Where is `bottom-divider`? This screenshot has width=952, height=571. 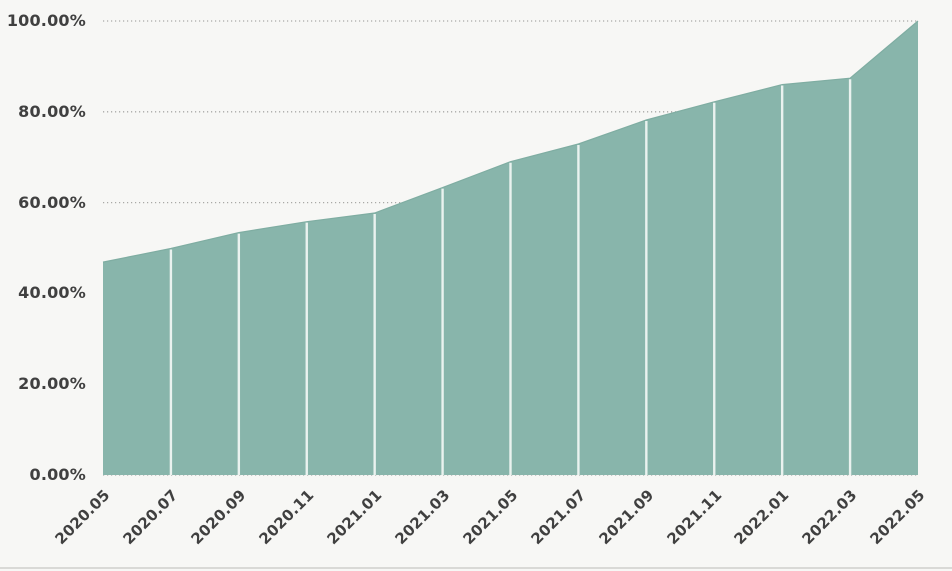
bottom-divider is located at coordinates (476, 568).